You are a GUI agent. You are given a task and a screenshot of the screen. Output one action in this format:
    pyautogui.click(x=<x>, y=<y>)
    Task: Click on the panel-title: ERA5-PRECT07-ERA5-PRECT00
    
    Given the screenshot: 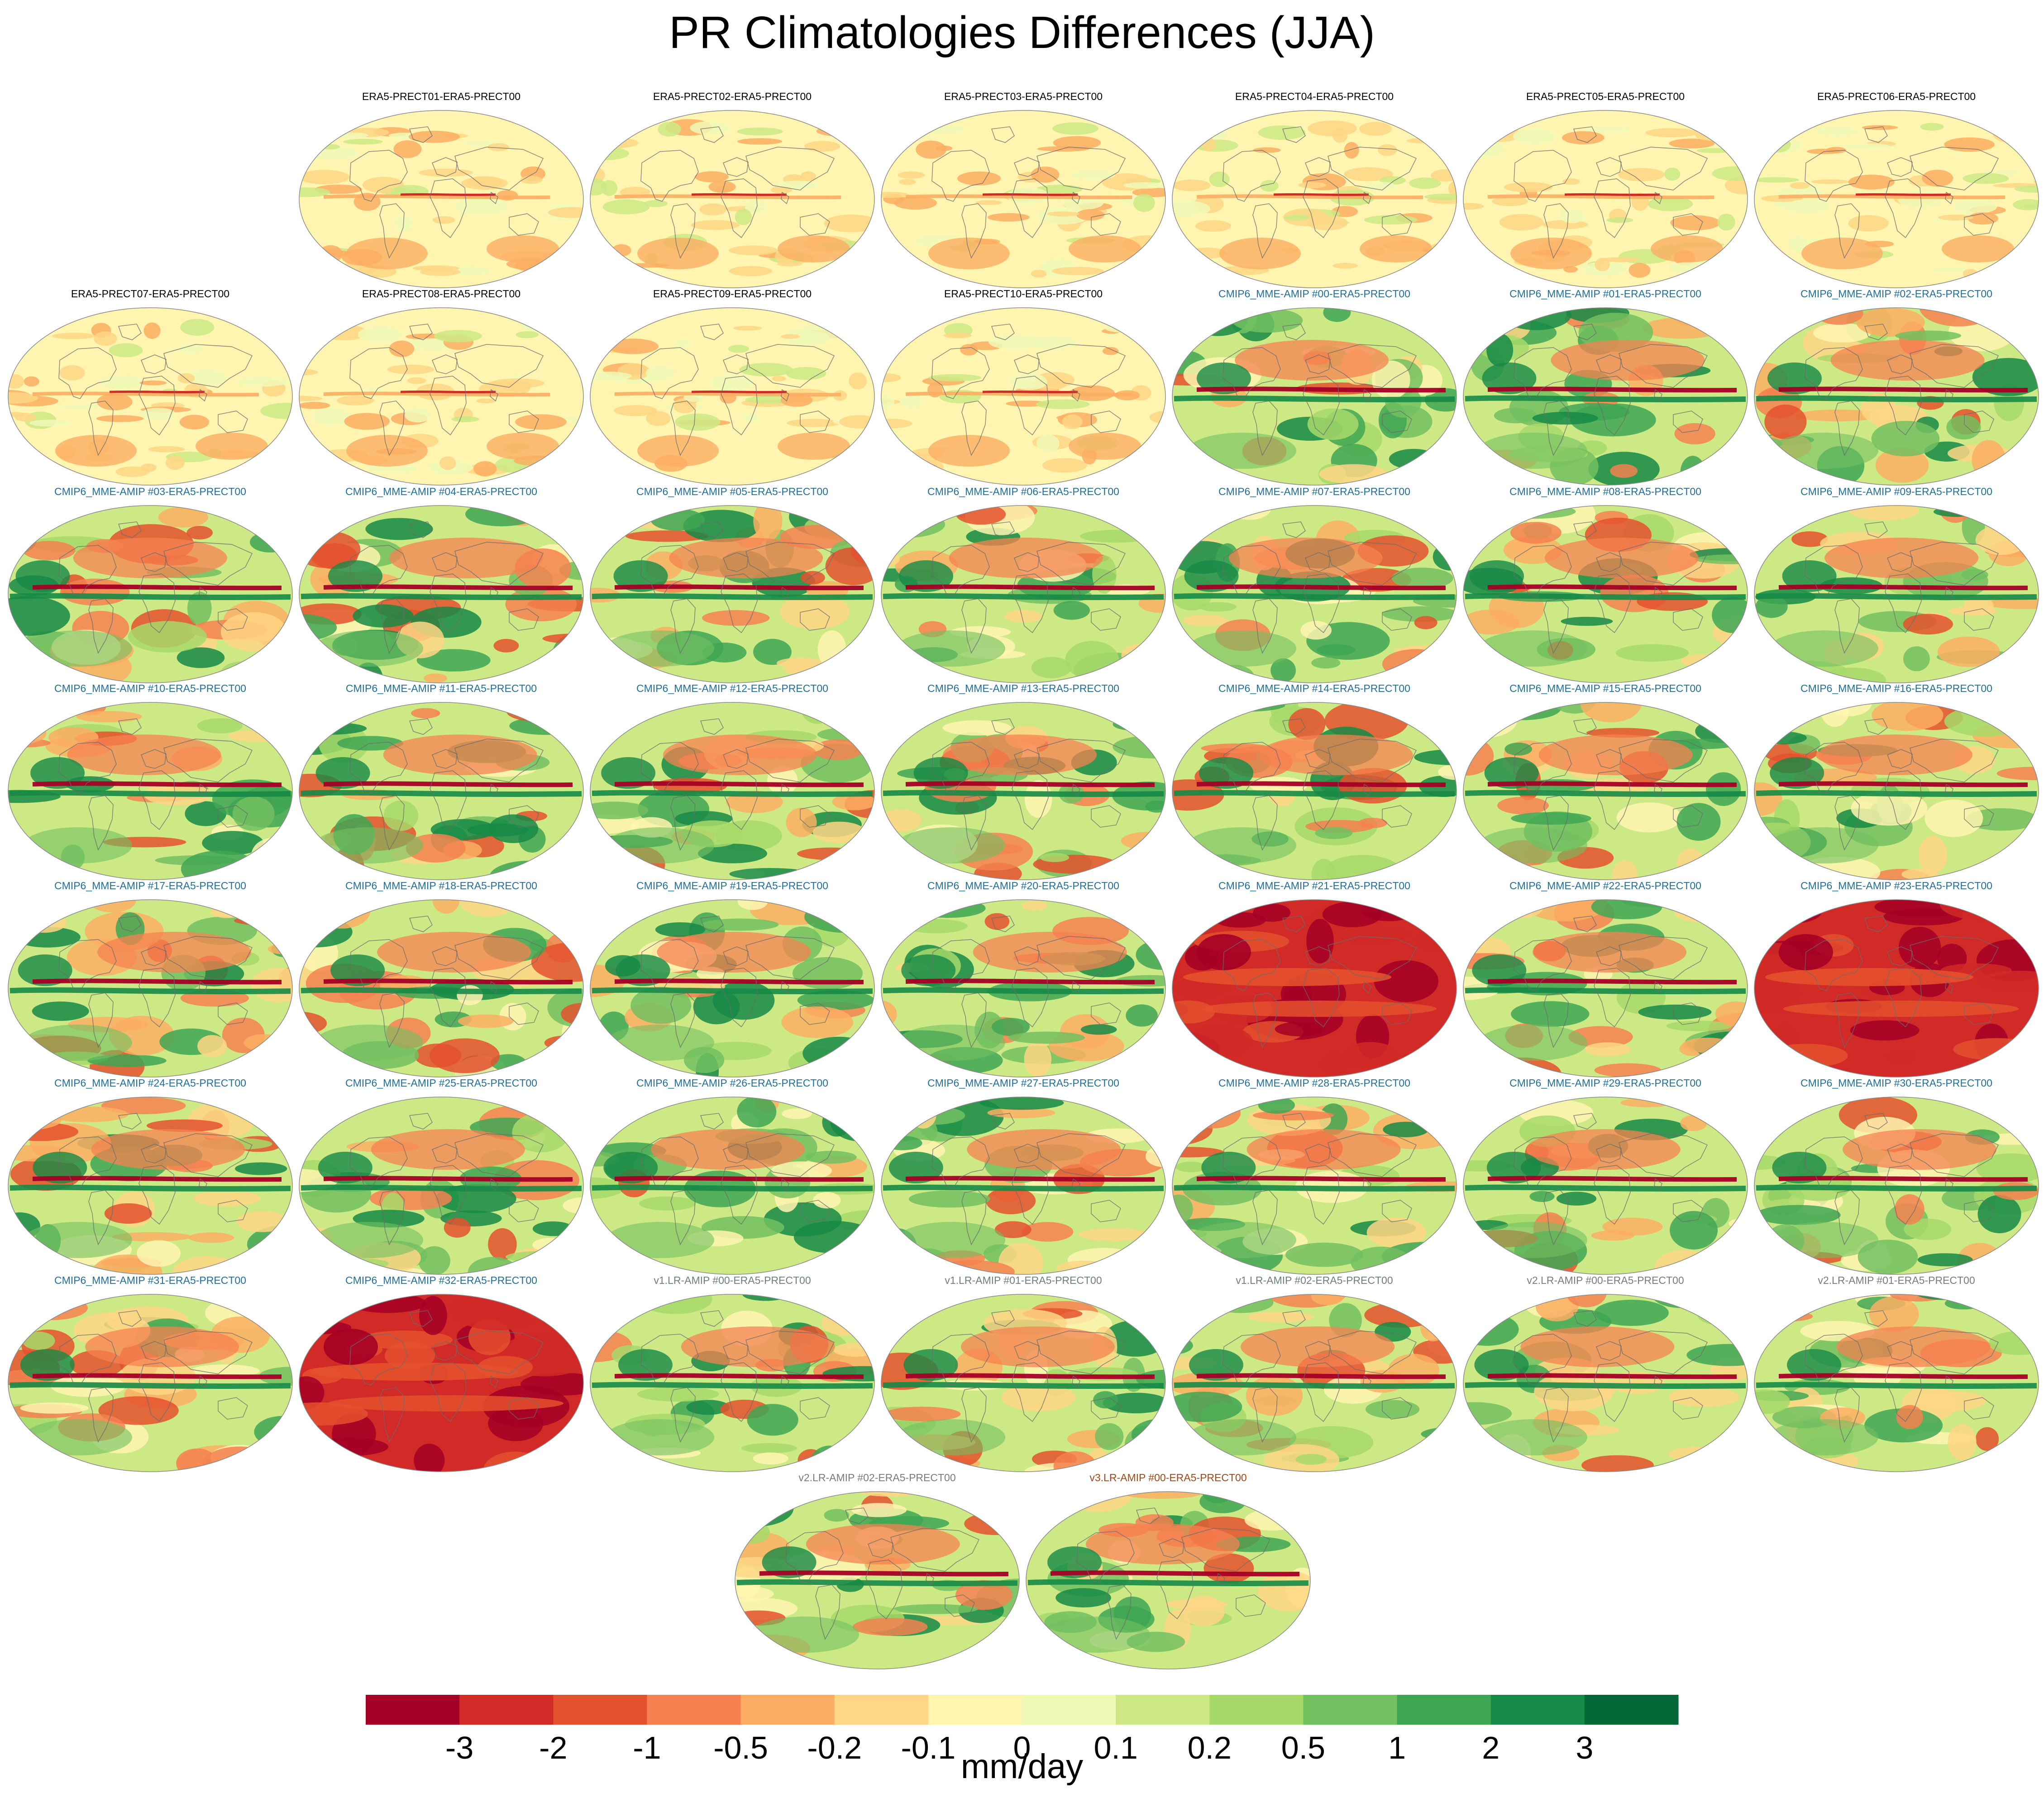 What is the action you would take?
    pyautogui.click(x=150, y=294)
    